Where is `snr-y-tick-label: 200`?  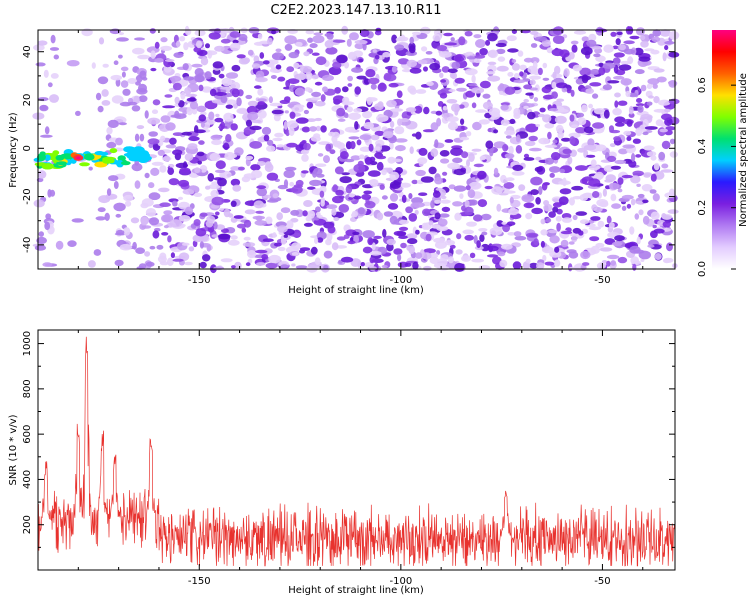 snr-y-tick-label: 200 is located at coordinates (27, 524).